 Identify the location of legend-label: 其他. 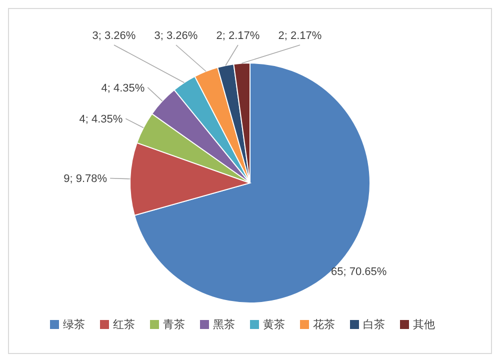
(424, 324).